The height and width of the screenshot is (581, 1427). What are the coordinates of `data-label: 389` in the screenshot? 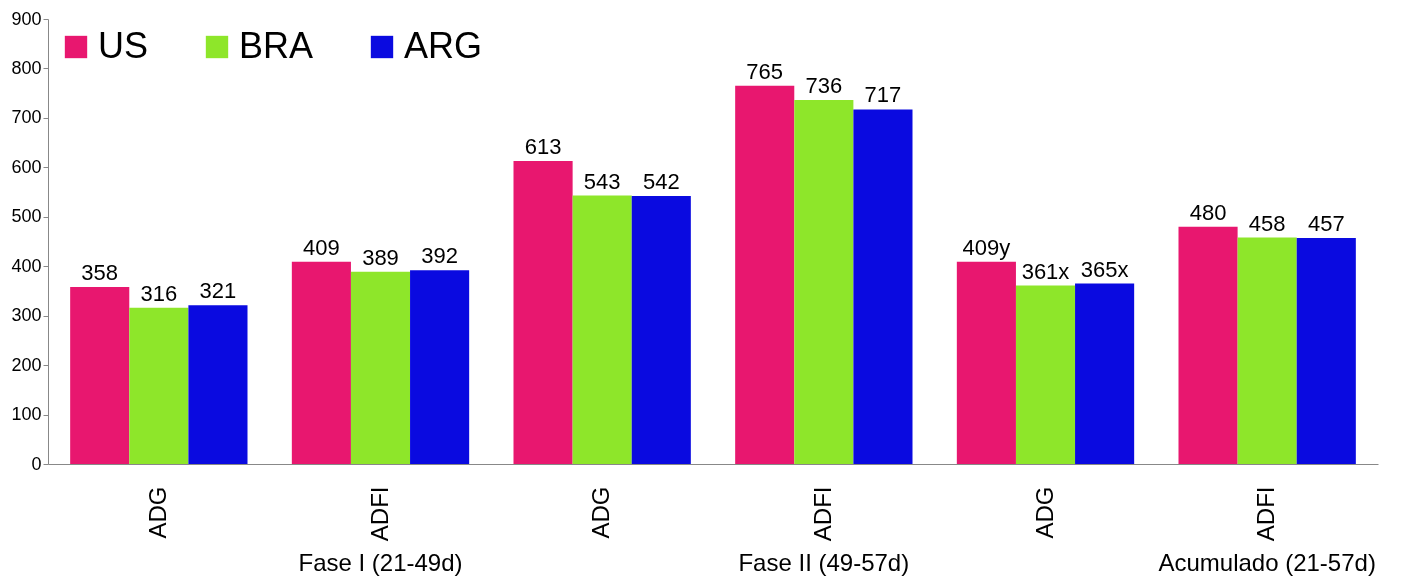 It's located at (380, 257).